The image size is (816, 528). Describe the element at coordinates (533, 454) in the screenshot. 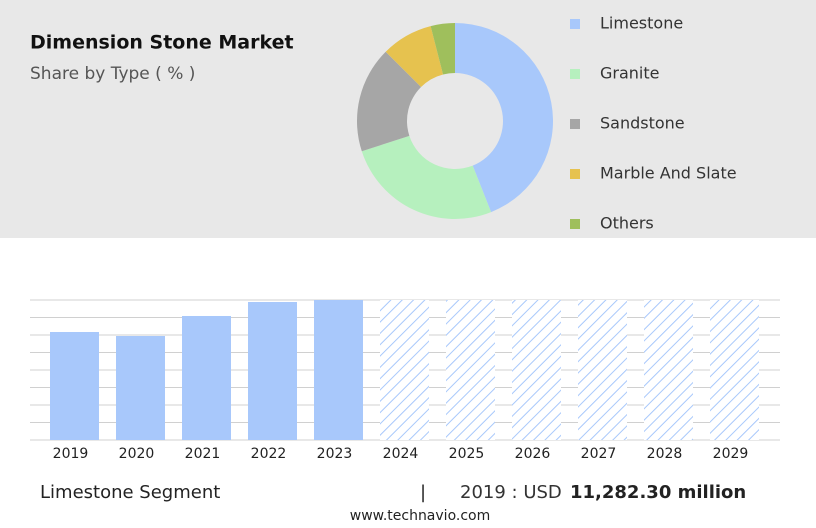

I see `x-tick-label: 2026` at that location.